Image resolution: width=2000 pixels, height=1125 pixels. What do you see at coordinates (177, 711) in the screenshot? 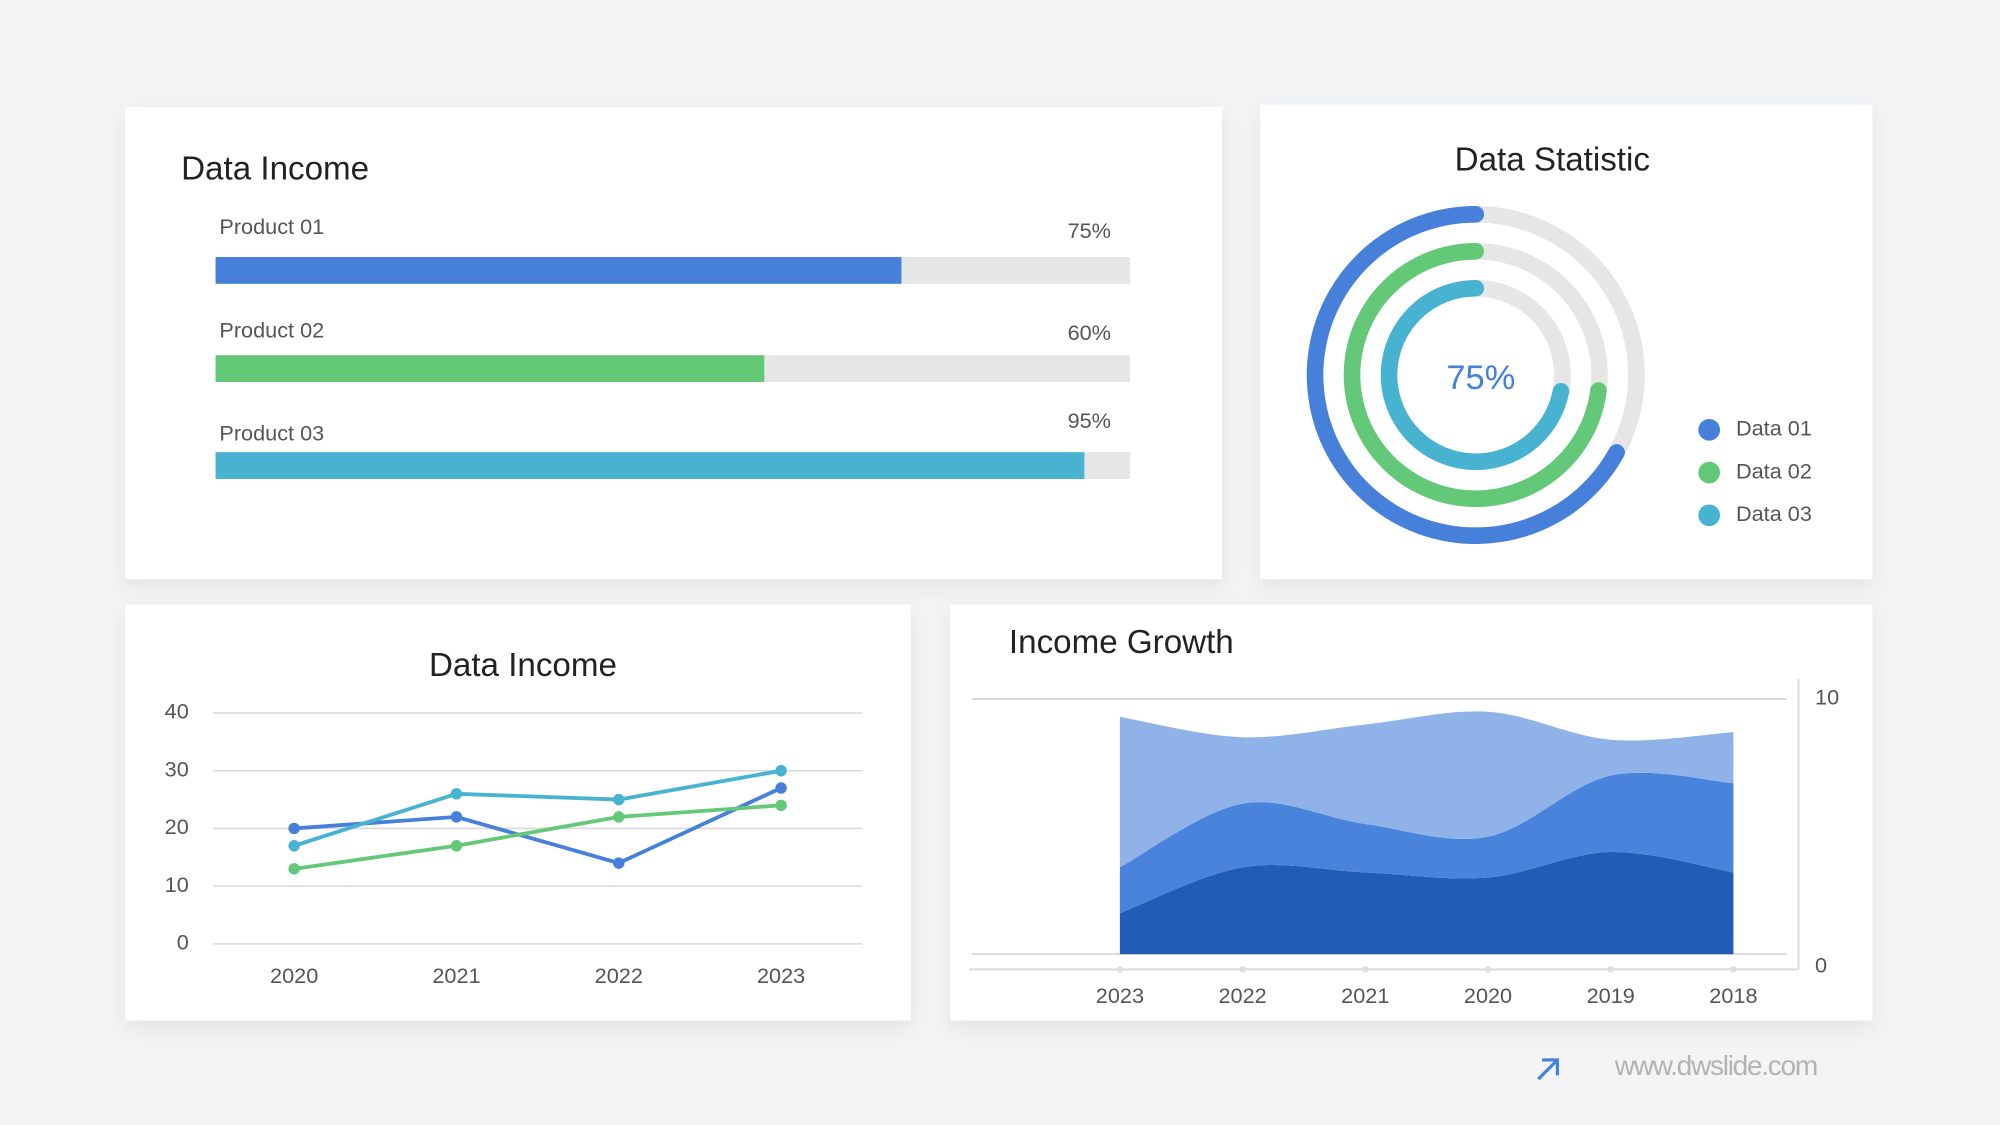
I see `y-tick-label: 40` at bounding box center [177, 711].